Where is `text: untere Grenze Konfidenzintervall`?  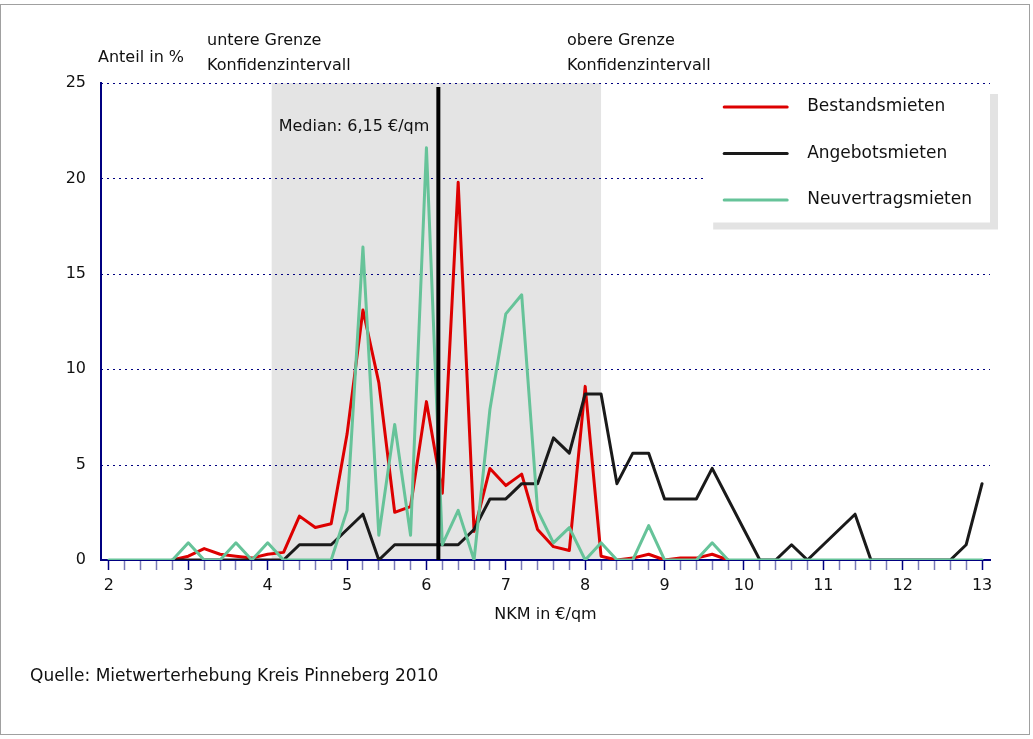
text: untere Grenze Konfidenzintervall is located at coordinates (279, 52).